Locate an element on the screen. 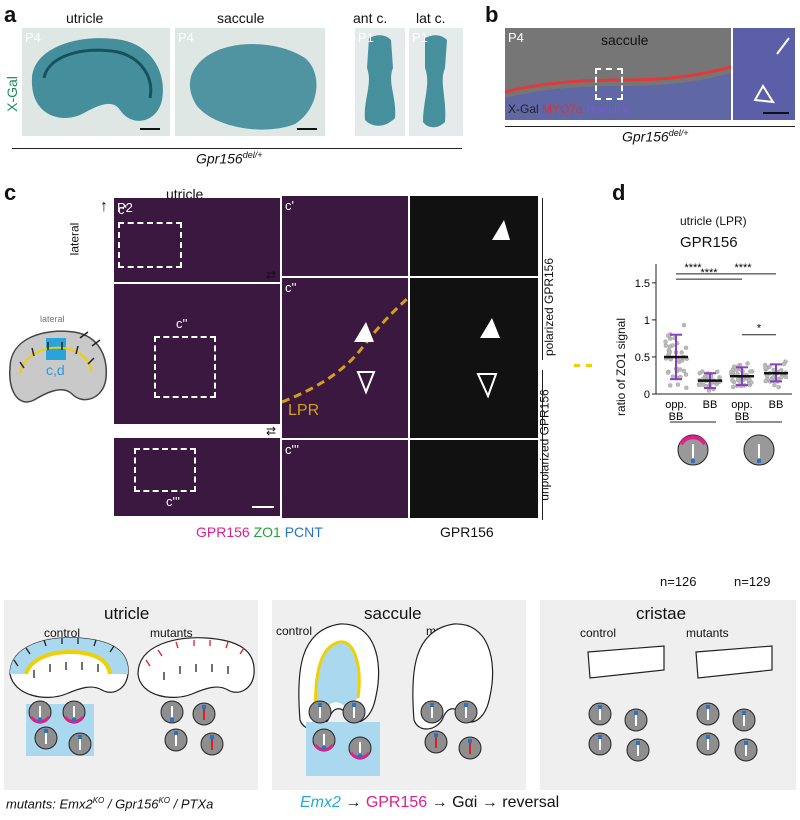 Image resolution: width=800 pixels, height=820 pixels. schematic-region: c,d is located at coordinates (55, 370).